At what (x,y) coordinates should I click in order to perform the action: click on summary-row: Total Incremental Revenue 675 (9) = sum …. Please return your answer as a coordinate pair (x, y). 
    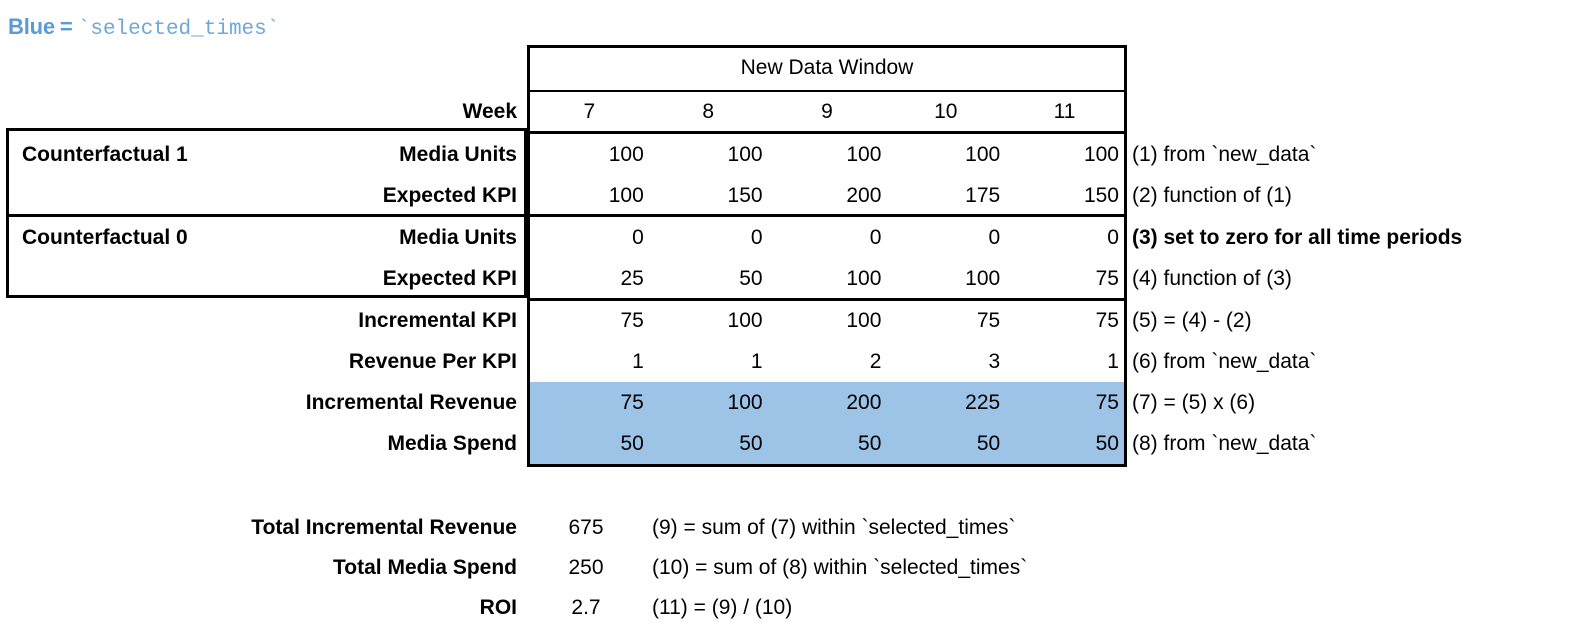
    Looking at the image, I should click on (794, 528).